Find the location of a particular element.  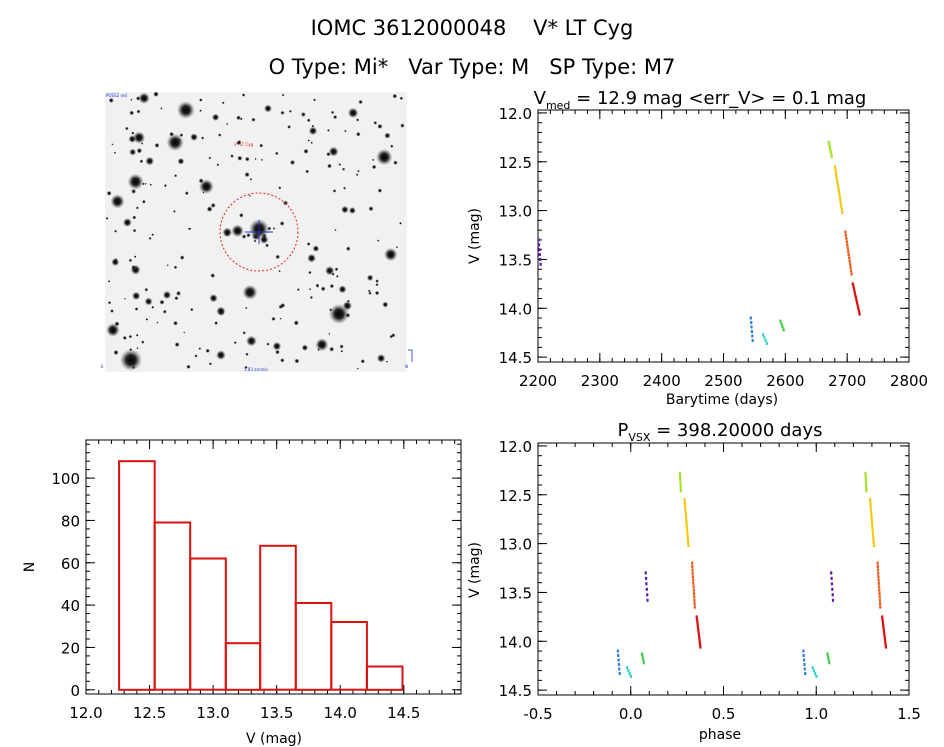

phased-point-blue is located at coordinates (618, 660).